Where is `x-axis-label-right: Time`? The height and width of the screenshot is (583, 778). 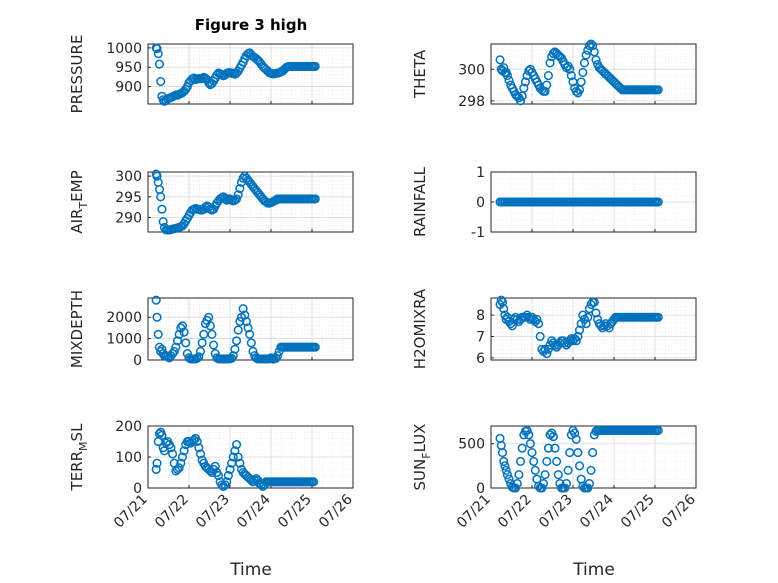 x-axis-label-right: Time is located at coordinates (593, 570).